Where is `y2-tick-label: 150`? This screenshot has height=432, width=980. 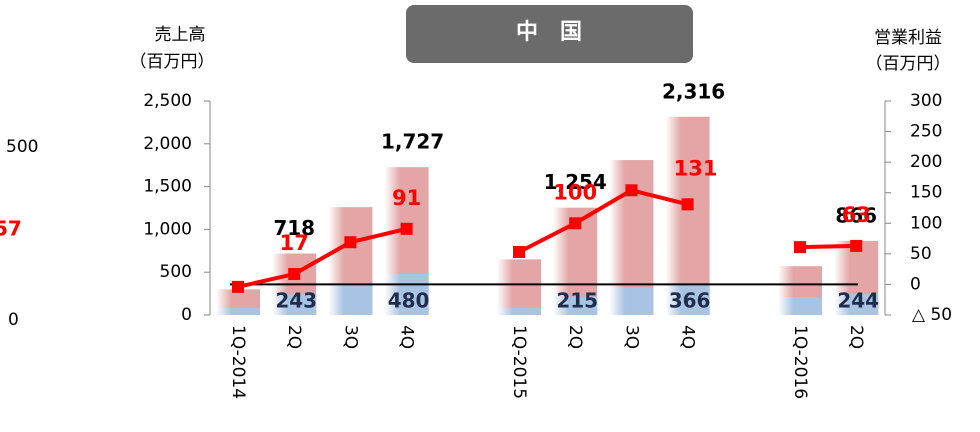 y2-tick-label: 150 is located at coordinates (926, 193).